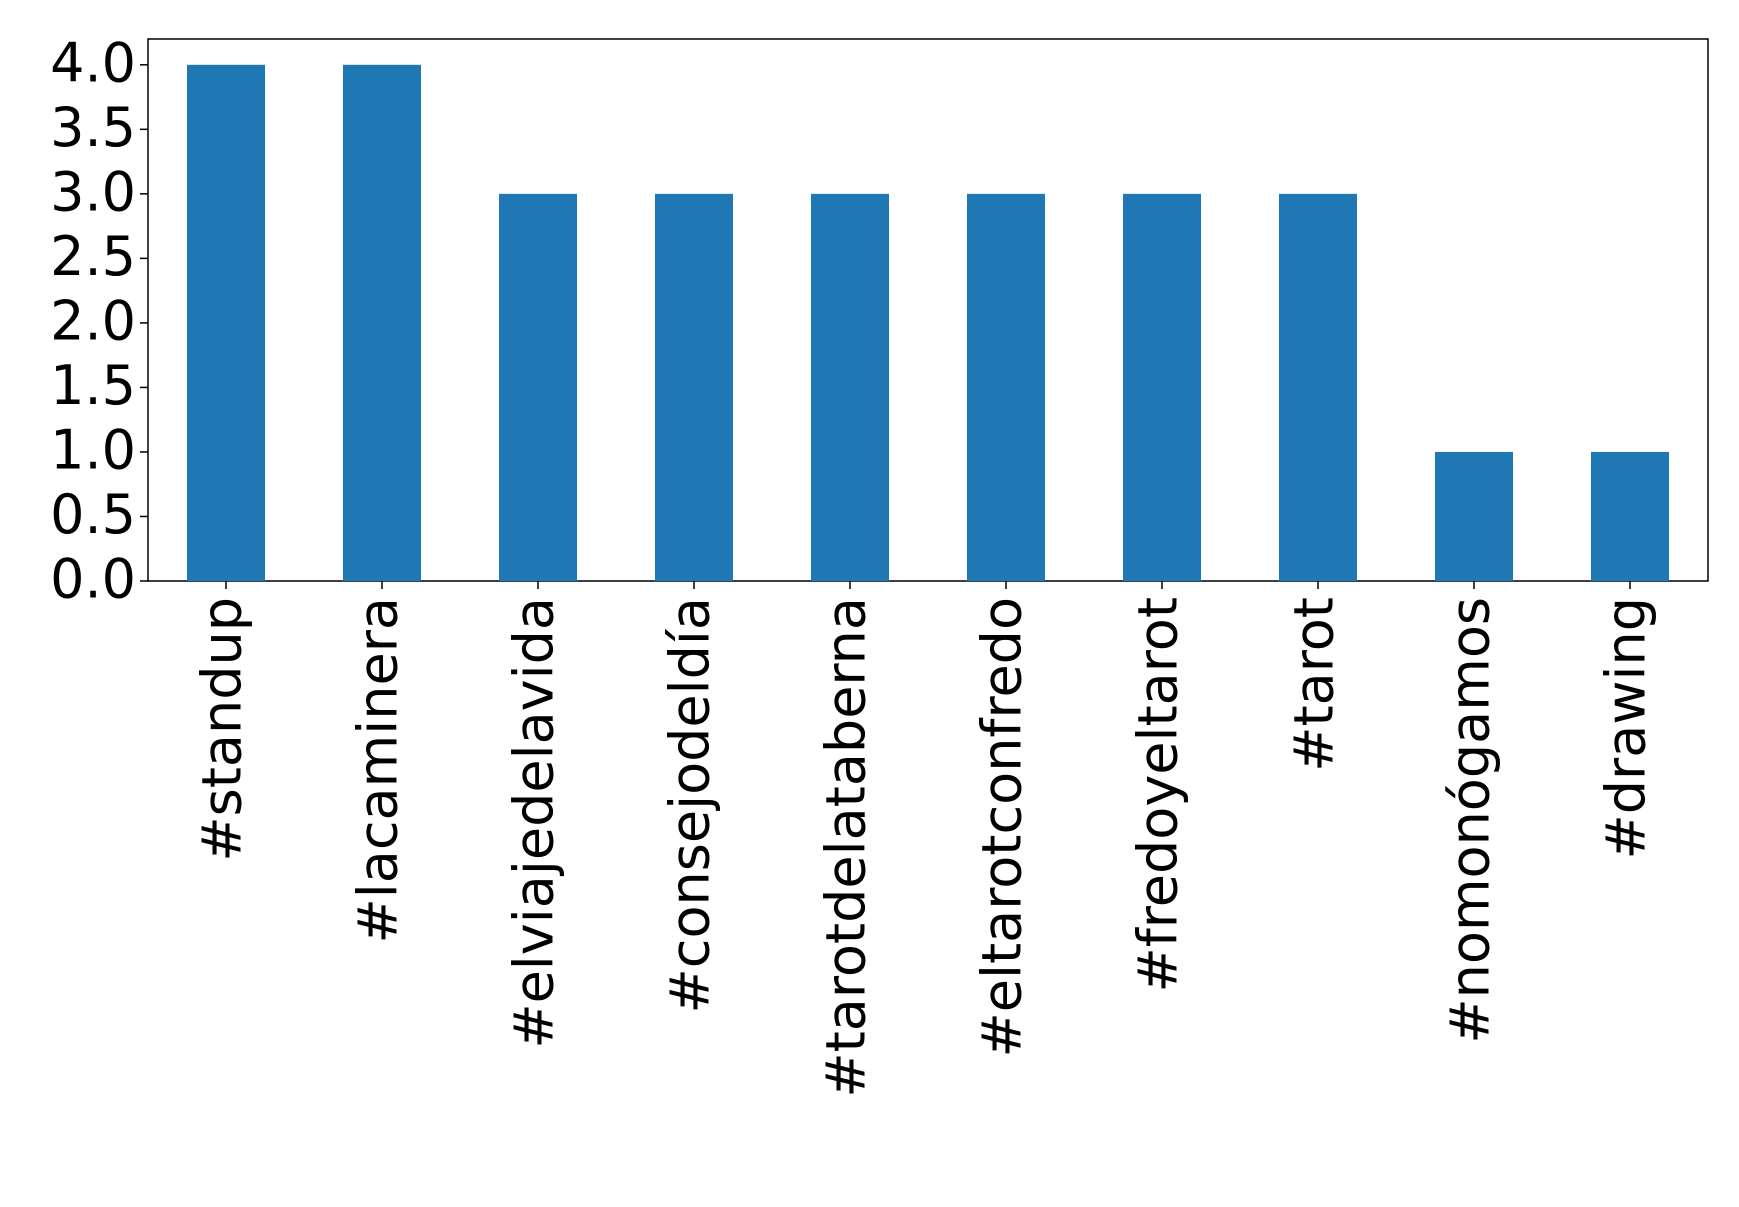  I want to click on x-tick-label: #standup, so click(222, 729).